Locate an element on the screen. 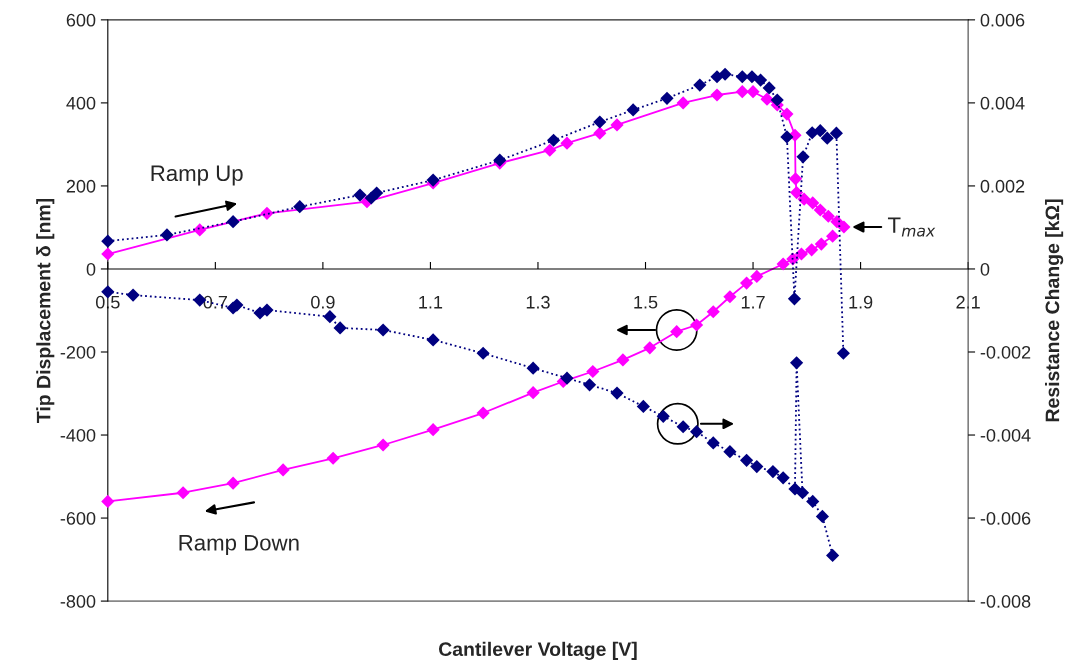 Image resolution: width=1089 pixels, height=662 pixels. x-tick-label: 0.9 is located at coordinates (323, 302).